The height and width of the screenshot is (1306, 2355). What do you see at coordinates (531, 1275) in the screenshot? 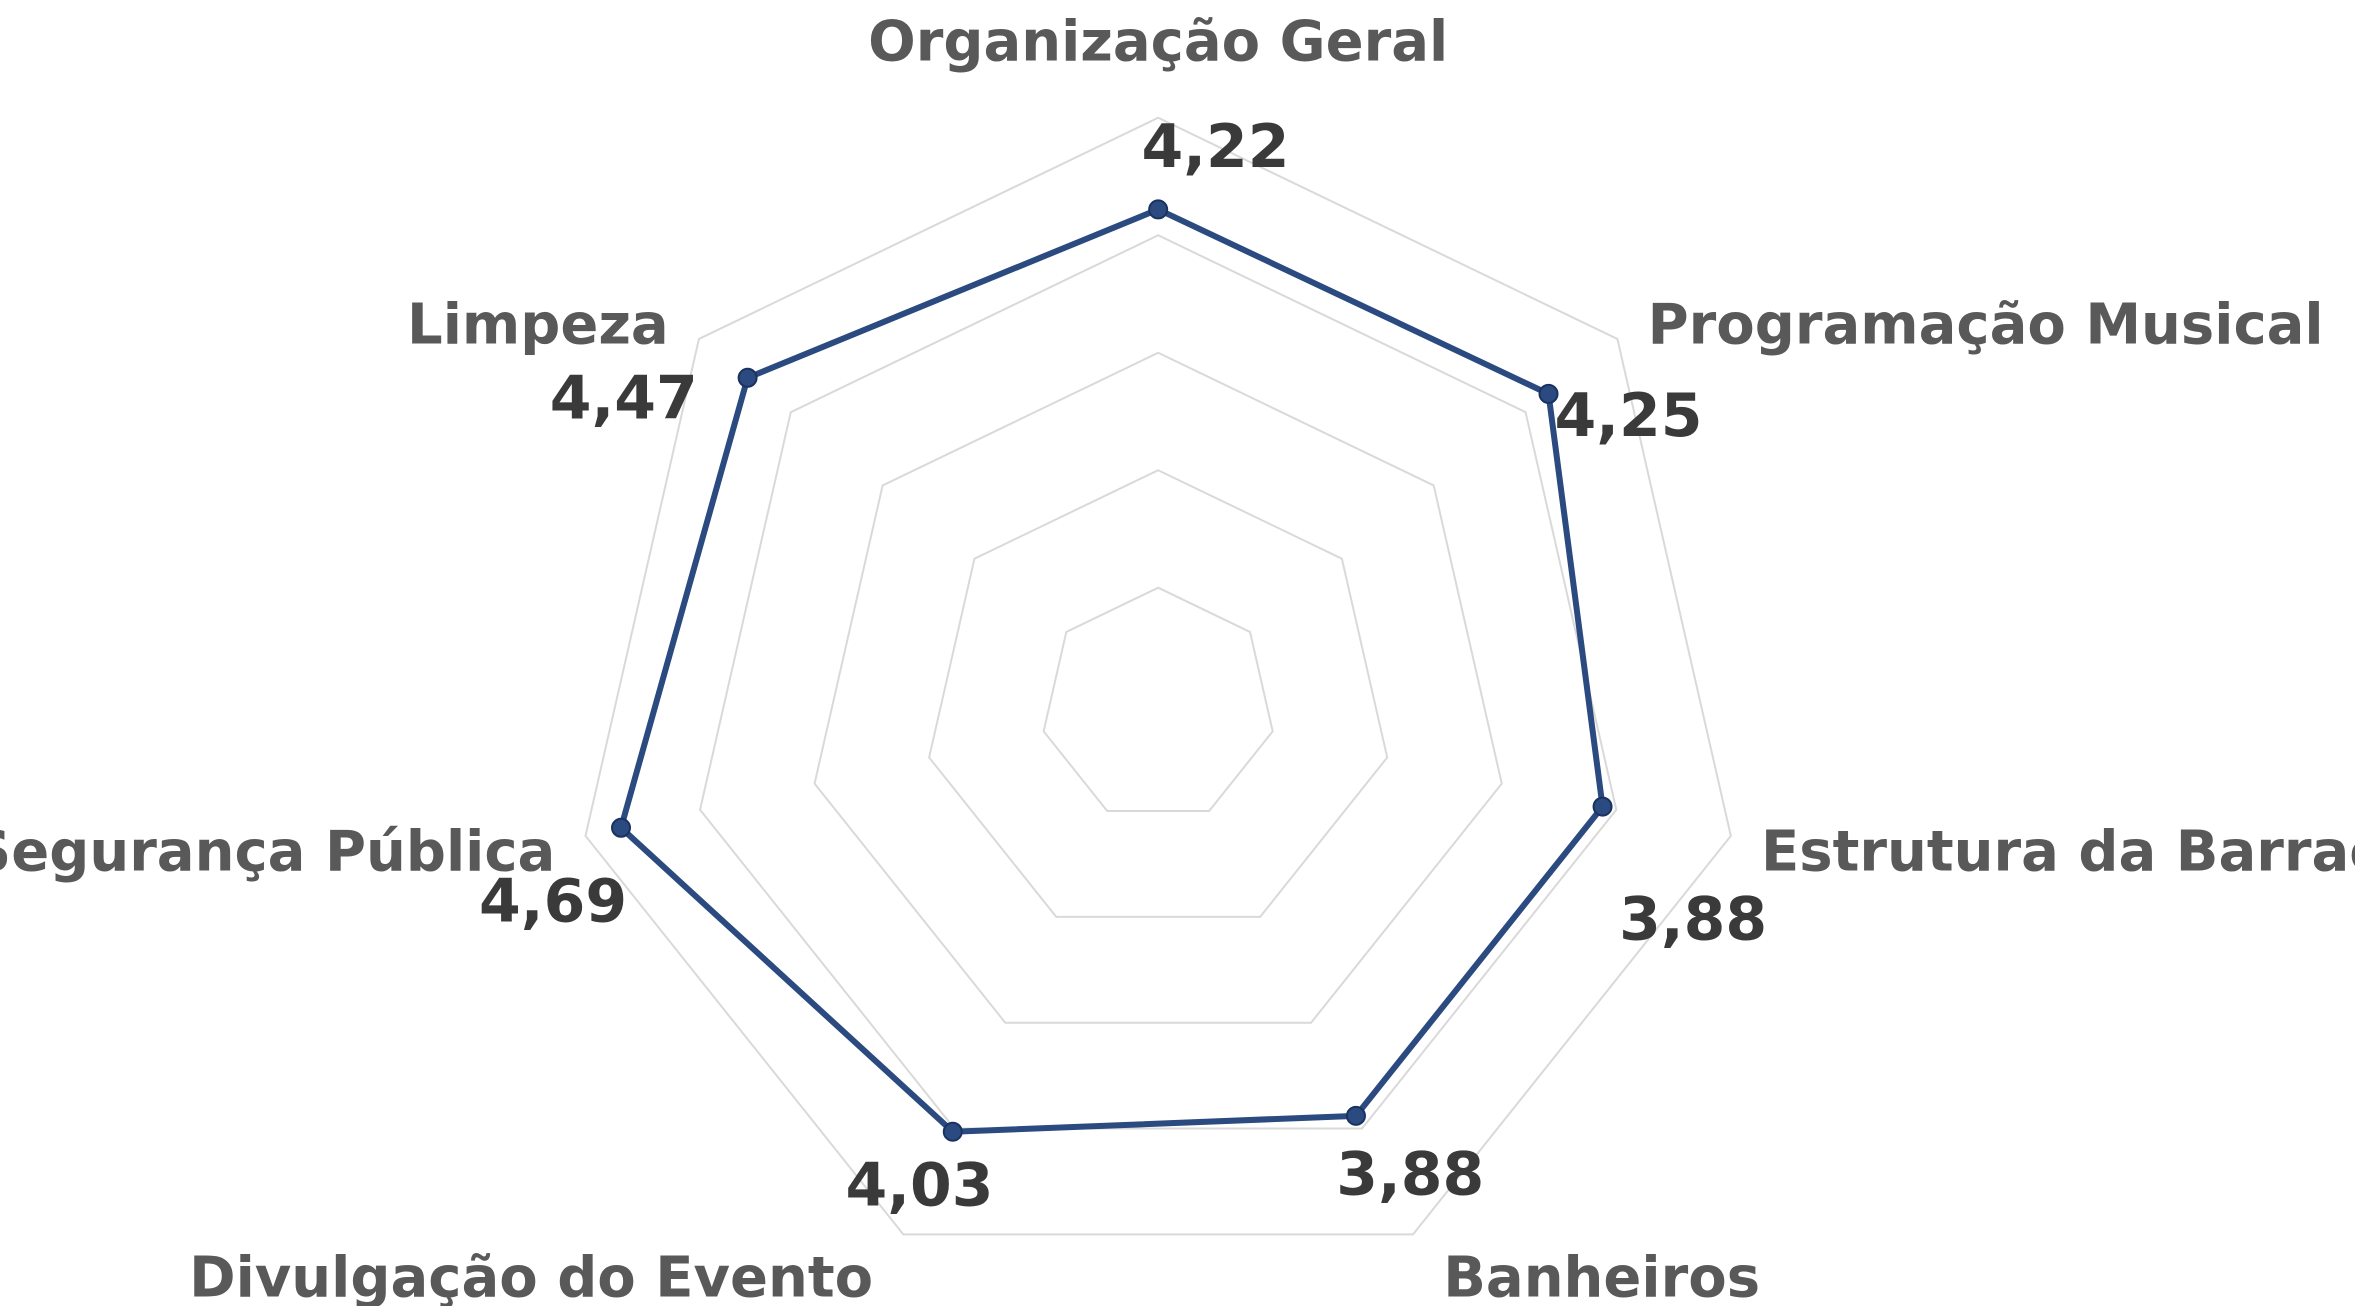
I see `category-label: Divulgação do Evento` at bounding box center [531, 1275].